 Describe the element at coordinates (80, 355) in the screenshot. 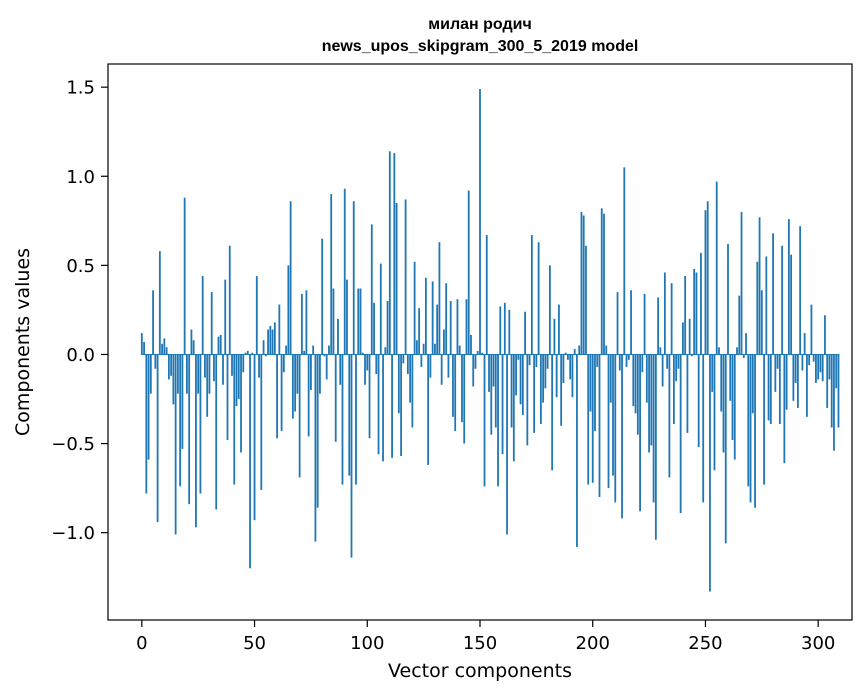

I see `y-tick-label: 0.0` at that location.